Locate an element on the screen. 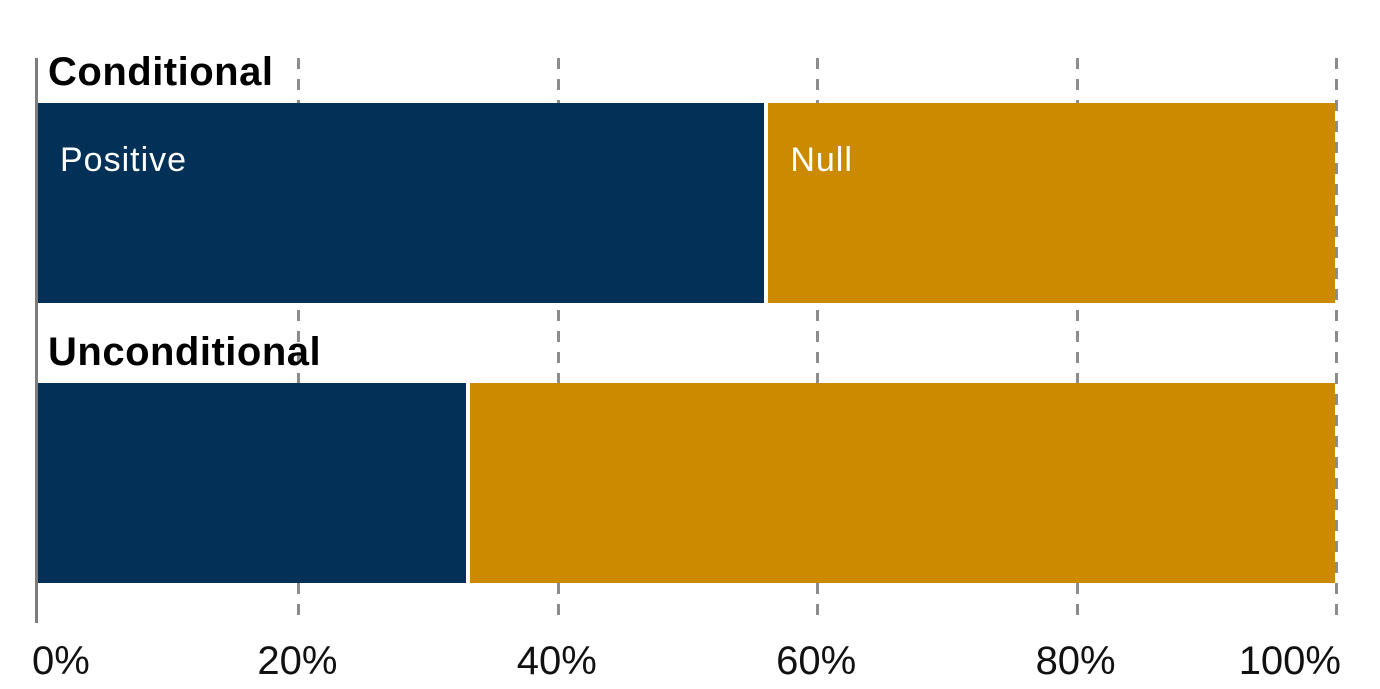  y-axis-line is located at coordinates (36, 340).